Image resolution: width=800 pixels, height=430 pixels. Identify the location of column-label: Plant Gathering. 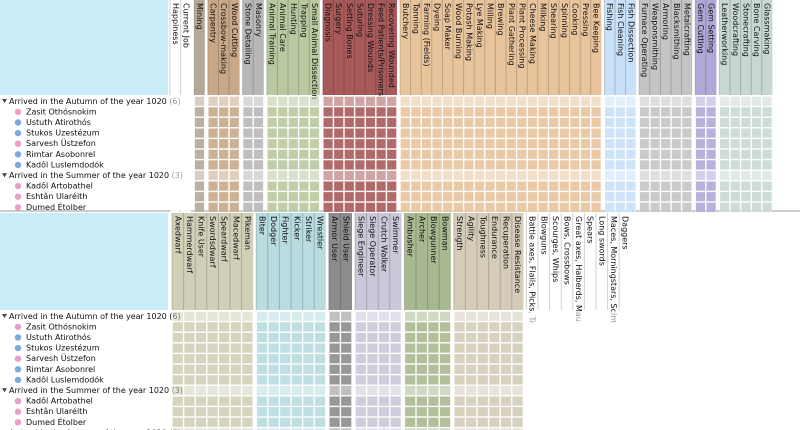
(511, 34).